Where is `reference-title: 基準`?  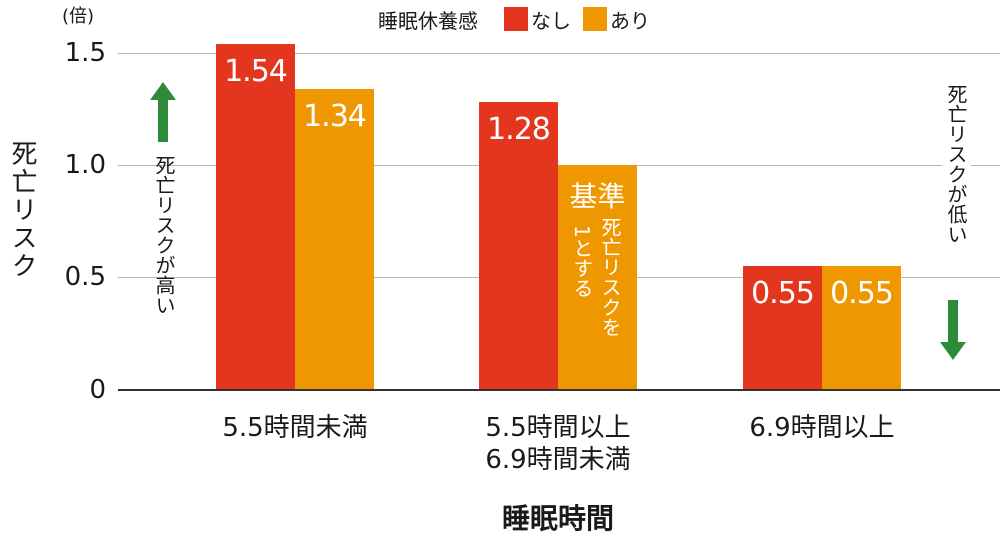 reference-title: 基準 is located at coordinates (597, 196).